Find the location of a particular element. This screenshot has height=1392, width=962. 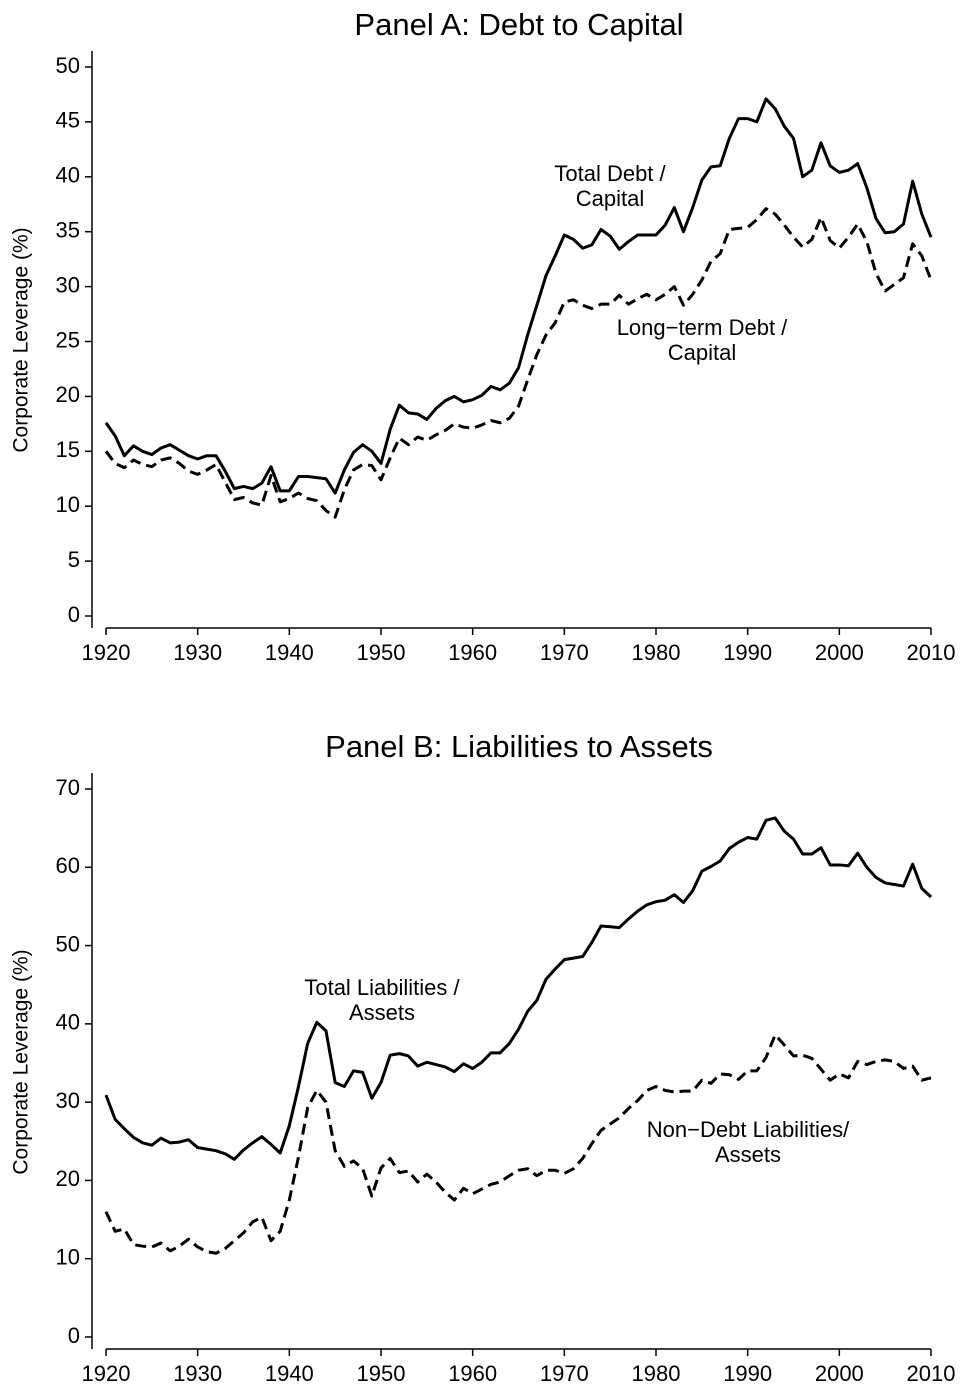

annotation: Non−Debt Liabilities/ is located at coordinates (748, 1129).